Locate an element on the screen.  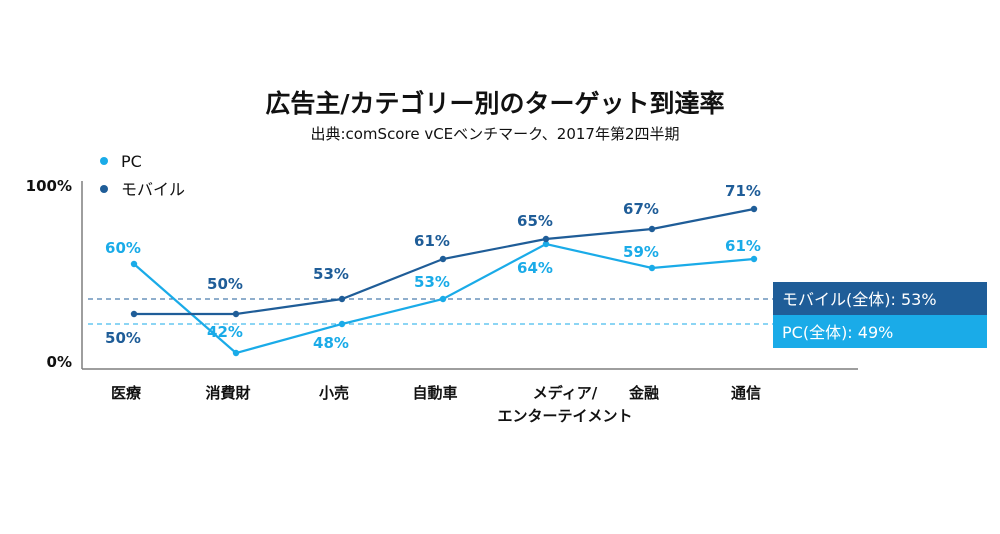
data-label-0-2: 48% is located at coordinates (331, 343).